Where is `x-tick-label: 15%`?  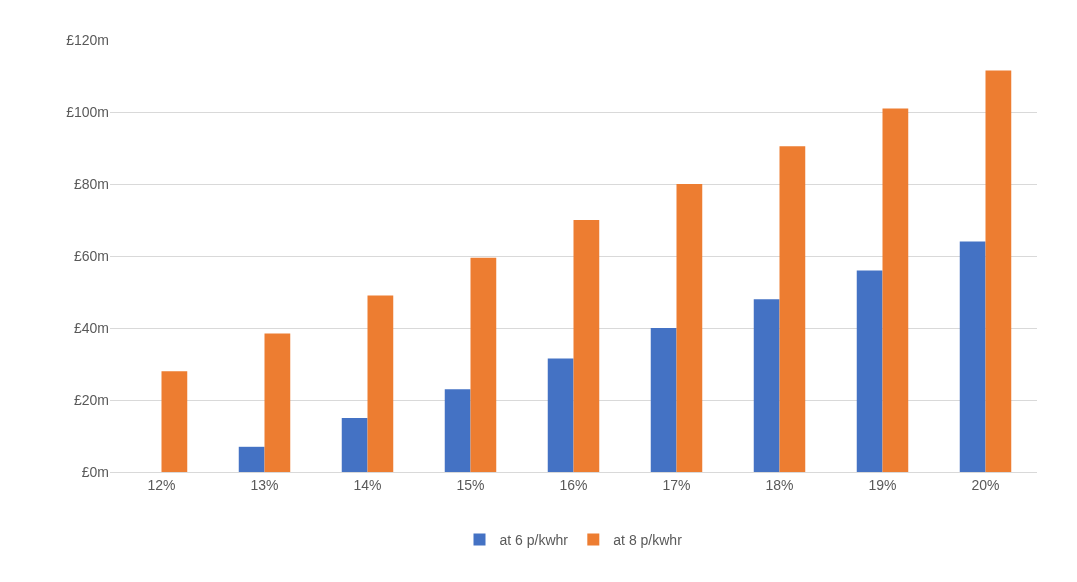
x-tick-label: 15% is located at coordinates (470, 484).